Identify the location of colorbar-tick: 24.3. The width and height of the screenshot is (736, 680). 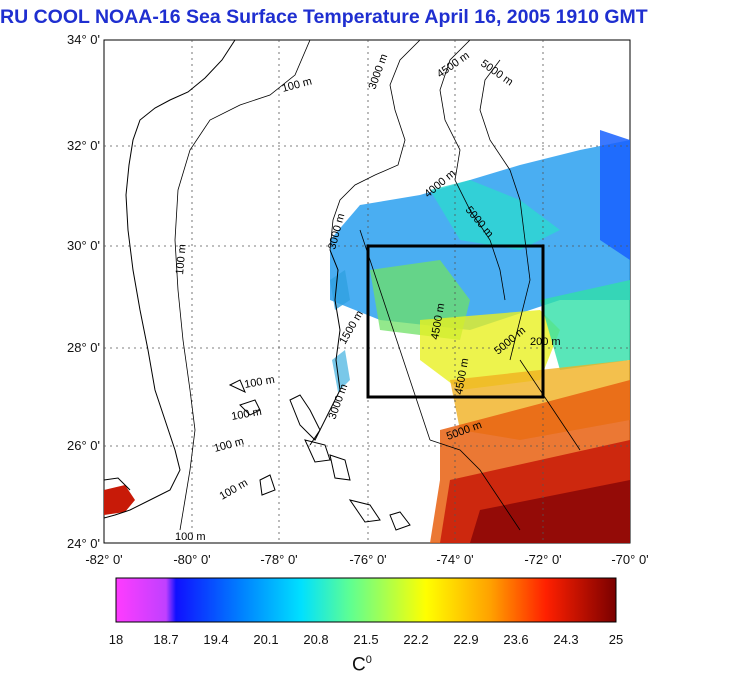
(566, 639).